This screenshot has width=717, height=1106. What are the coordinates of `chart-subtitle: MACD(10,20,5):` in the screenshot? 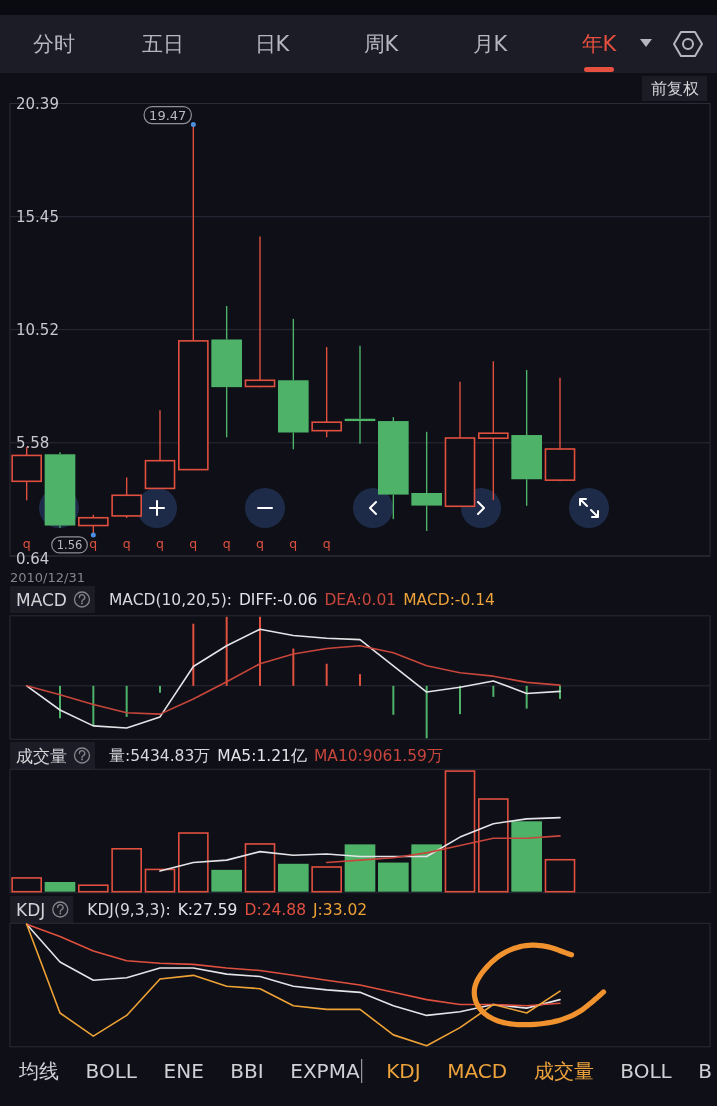 It's located at (170, 599).